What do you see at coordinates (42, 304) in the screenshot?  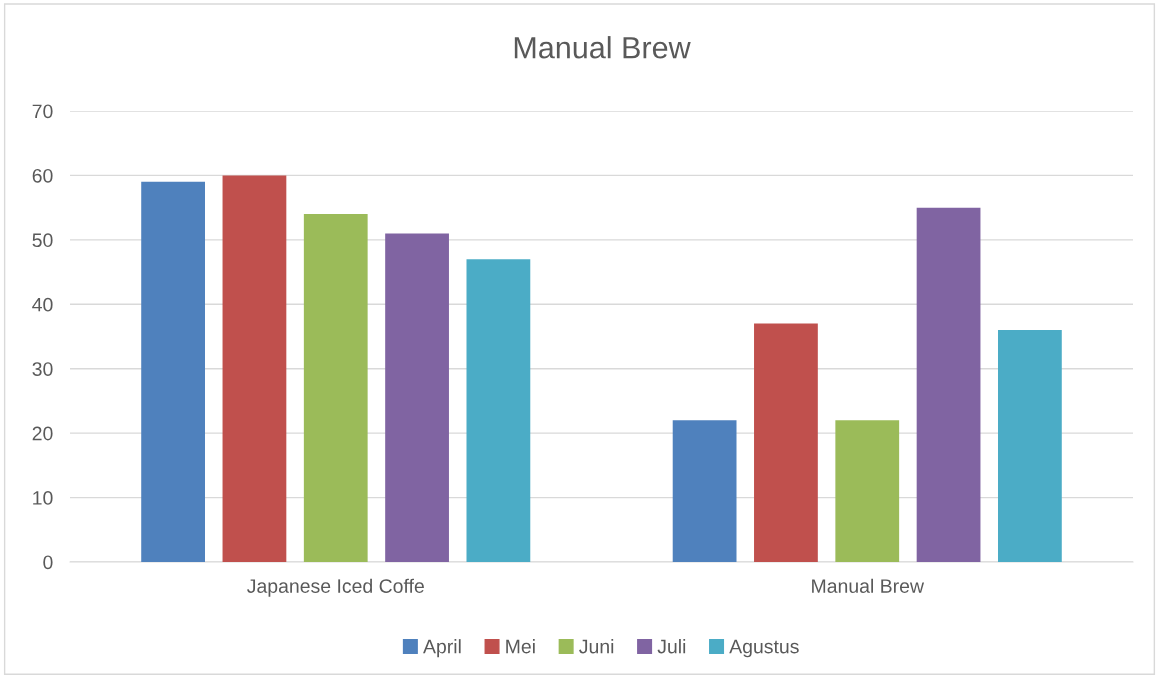 I see `y-tick-label: 40` at bounding box center [42, 304].